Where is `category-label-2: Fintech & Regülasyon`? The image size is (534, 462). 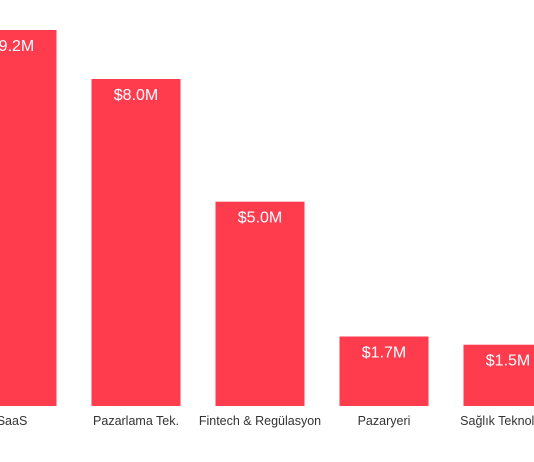
category-label-2: Fintech & Regülasyon is located at coordinates (260, 421).